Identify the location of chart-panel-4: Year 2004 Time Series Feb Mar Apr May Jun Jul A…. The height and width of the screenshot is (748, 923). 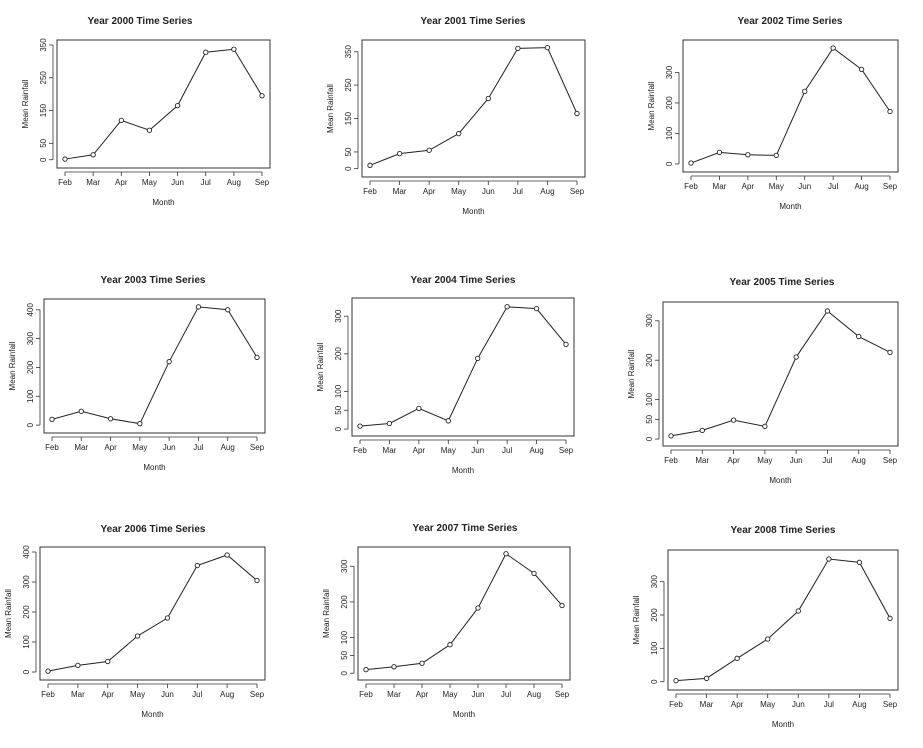
(445, 375).